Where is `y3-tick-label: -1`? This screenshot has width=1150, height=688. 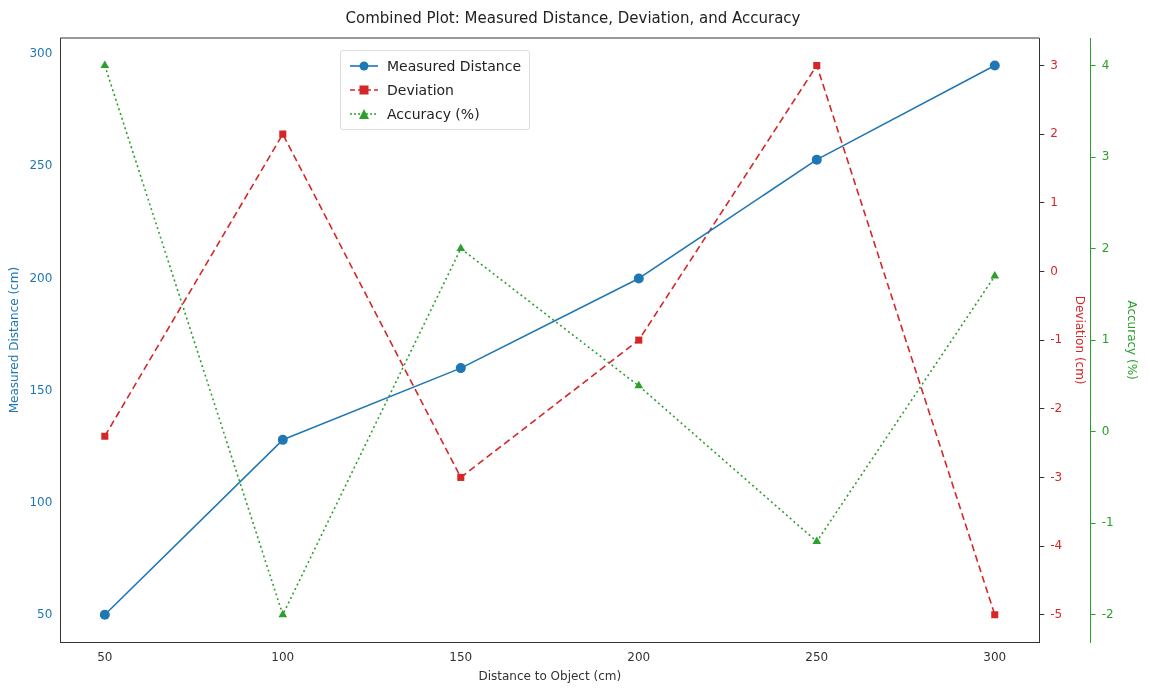
y3-tick-label: -1 is located at coordinates (1107, 522).